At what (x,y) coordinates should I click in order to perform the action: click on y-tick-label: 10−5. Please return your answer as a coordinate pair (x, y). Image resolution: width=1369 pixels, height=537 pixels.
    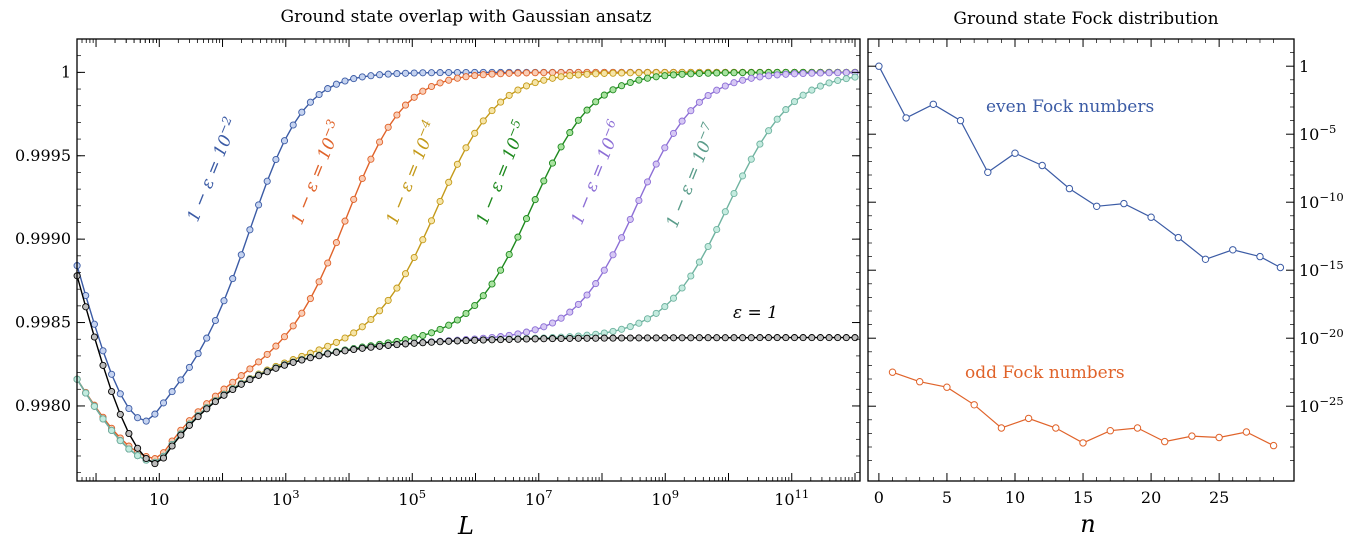
    Looking at the image, I should click on (1317, 133).